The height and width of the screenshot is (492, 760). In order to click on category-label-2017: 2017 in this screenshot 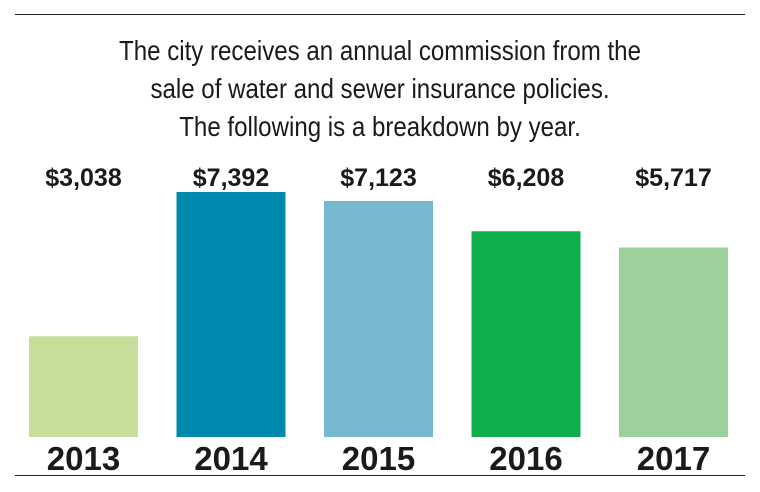, I will do `click(673, 458)`.